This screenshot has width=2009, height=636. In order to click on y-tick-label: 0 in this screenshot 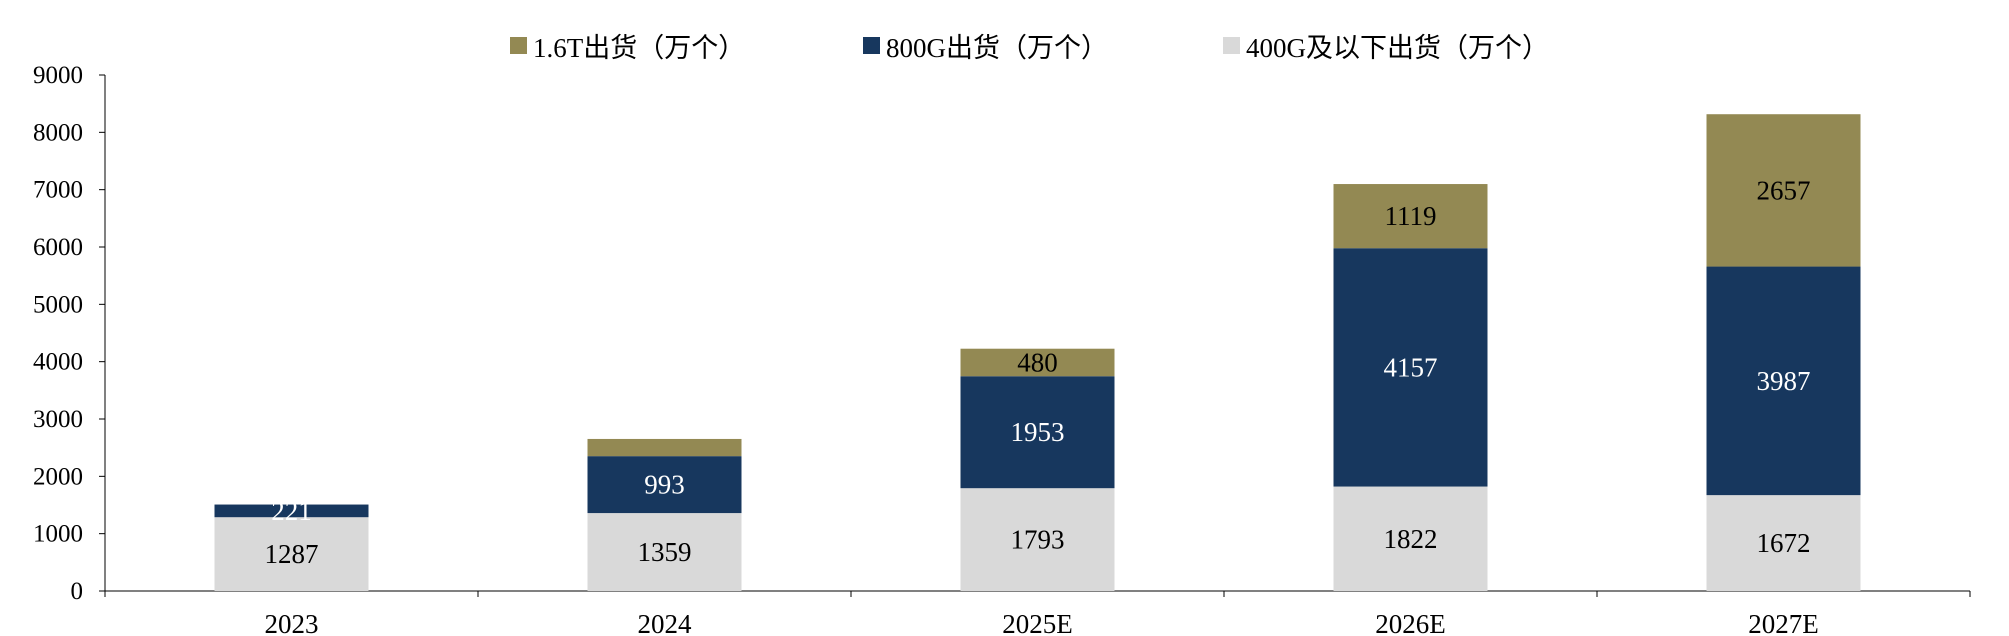, I will do `click(77, 591)`.